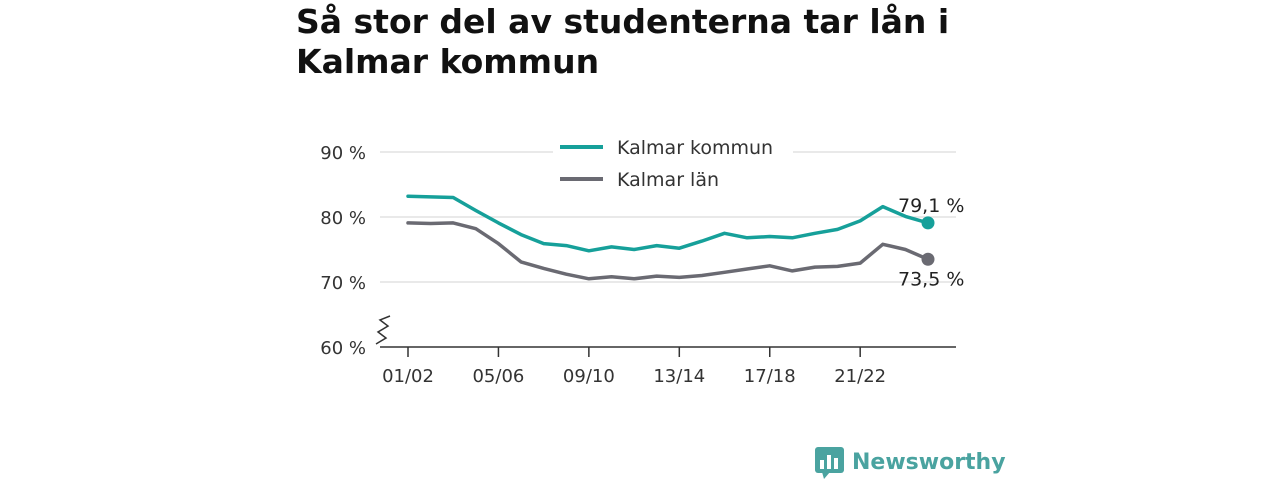 Image resolution: width=1280 pixels, height=480 pixels. Describe the element at coordinates (383, 330) in the screenshot. I see `axis-break-marker` at that location.